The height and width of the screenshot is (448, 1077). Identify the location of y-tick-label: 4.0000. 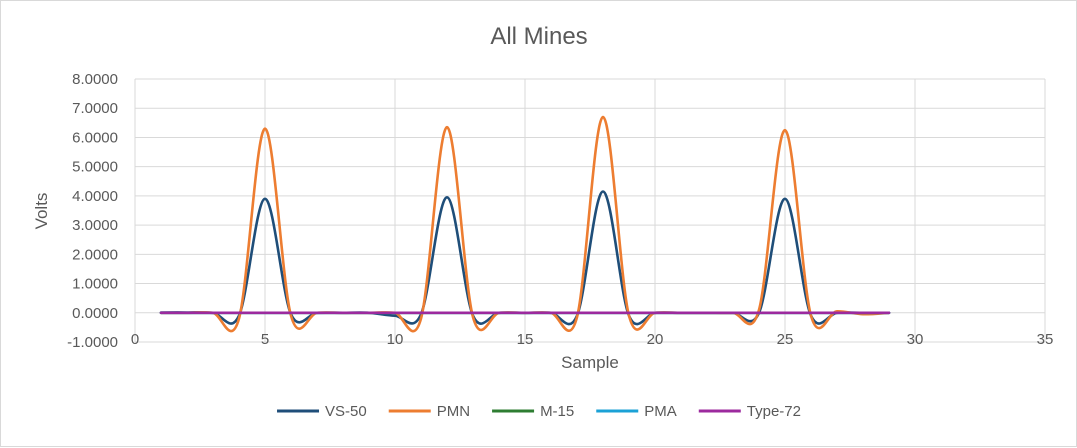
(95, 196).